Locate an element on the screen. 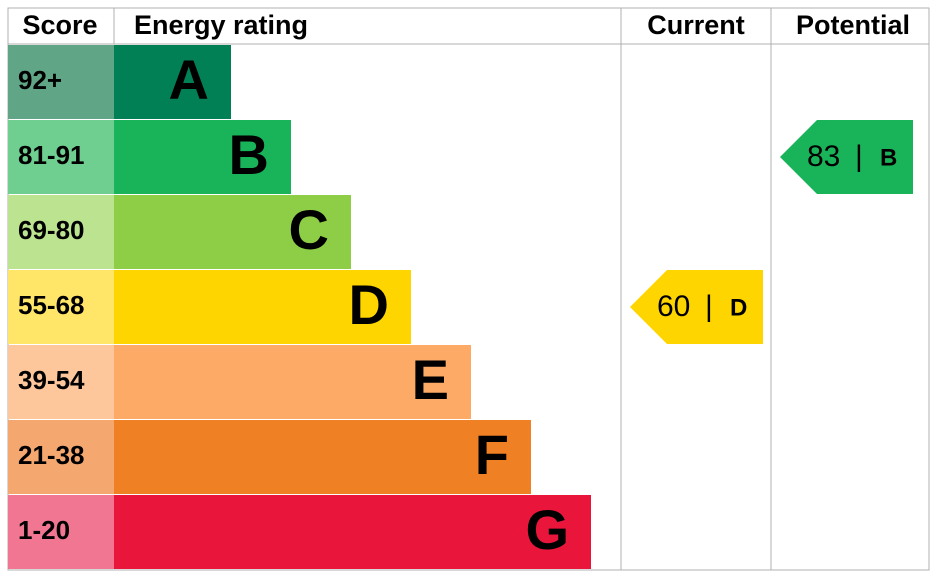 This screenshot has width=937, height=583. potential-value: 83 is located at coordinates (823, 156).